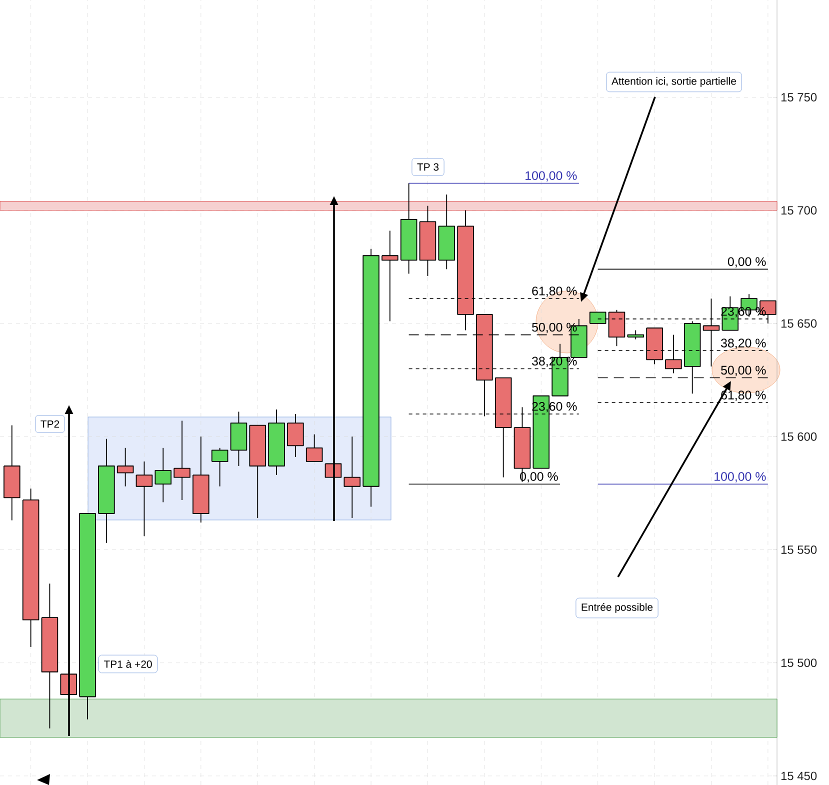  Describe the element at coordinates (799, 663) in the screenshot. I see `y-tick-label: 15 500` at that location.